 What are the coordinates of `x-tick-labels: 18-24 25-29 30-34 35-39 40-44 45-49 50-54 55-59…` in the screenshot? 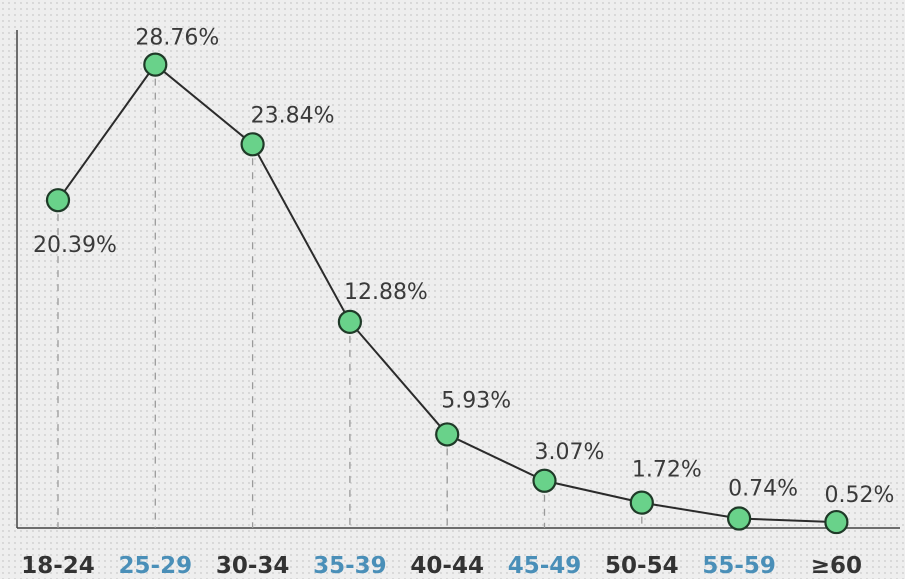 It's located at (441, 566).